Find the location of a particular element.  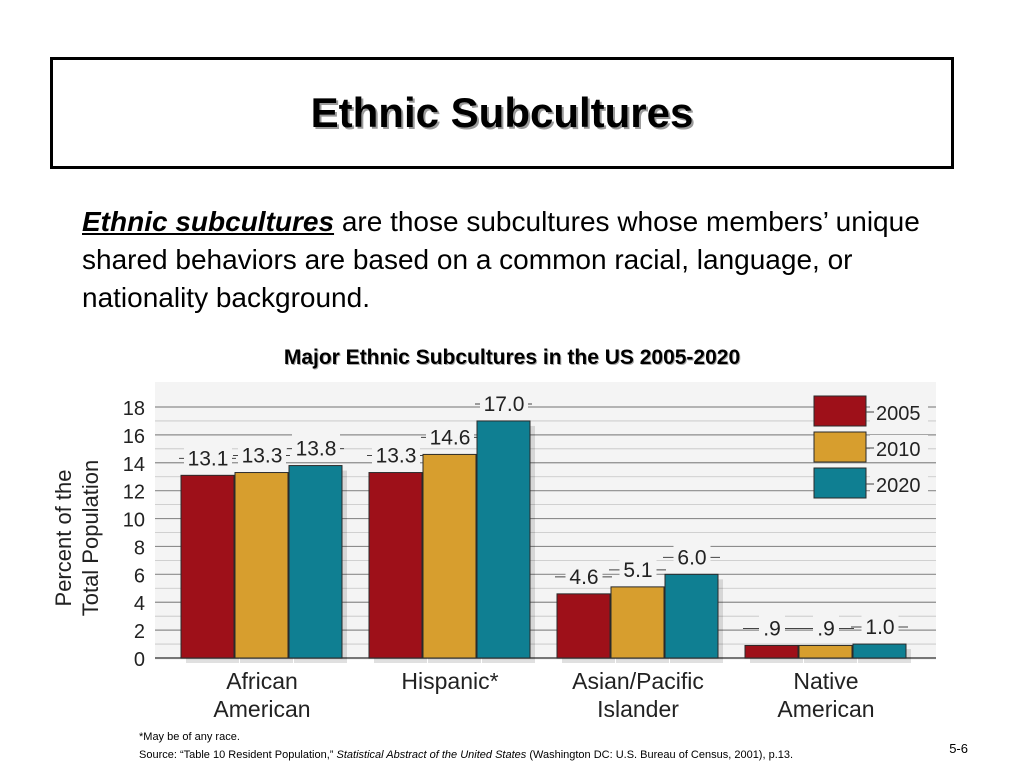

legend-label: 2010 is located at coordinates (898, 450).